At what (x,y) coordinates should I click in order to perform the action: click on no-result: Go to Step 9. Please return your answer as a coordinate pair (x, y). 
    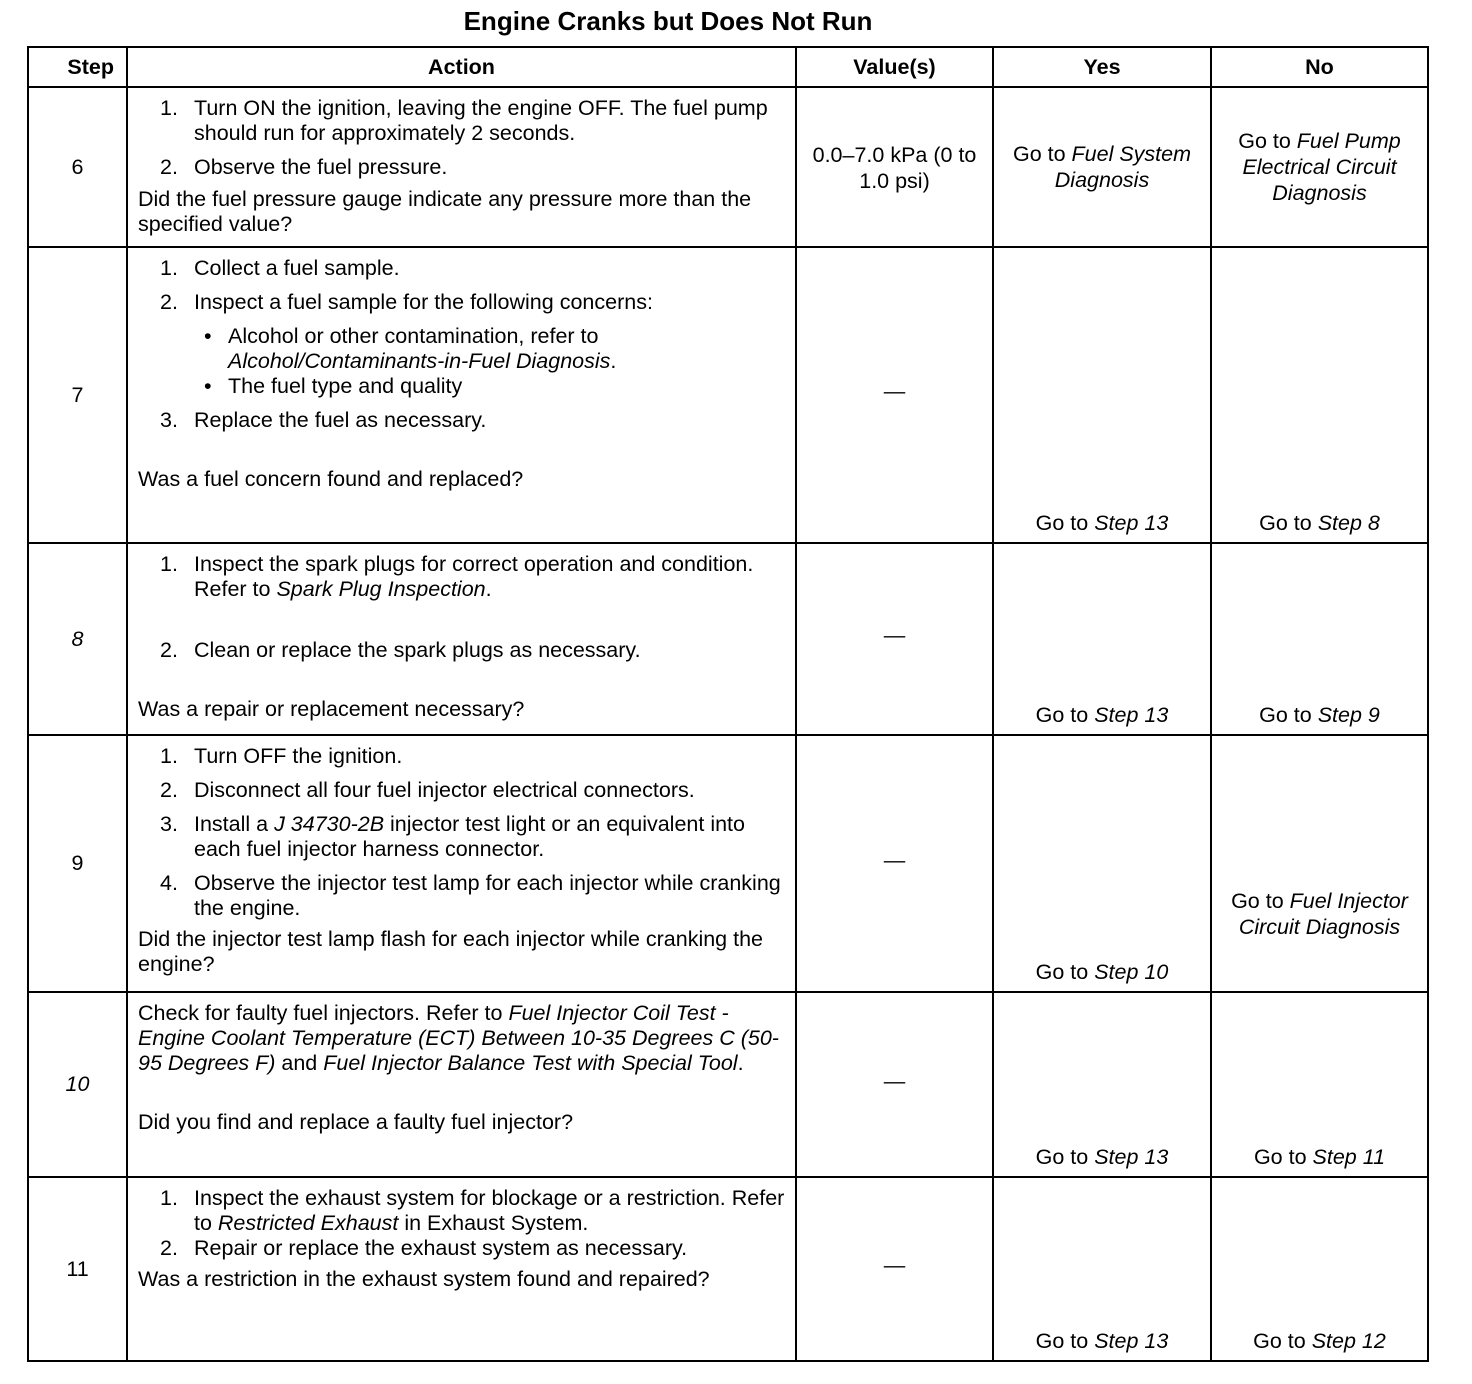
    Looking at the image, I should click on (1319, 639).